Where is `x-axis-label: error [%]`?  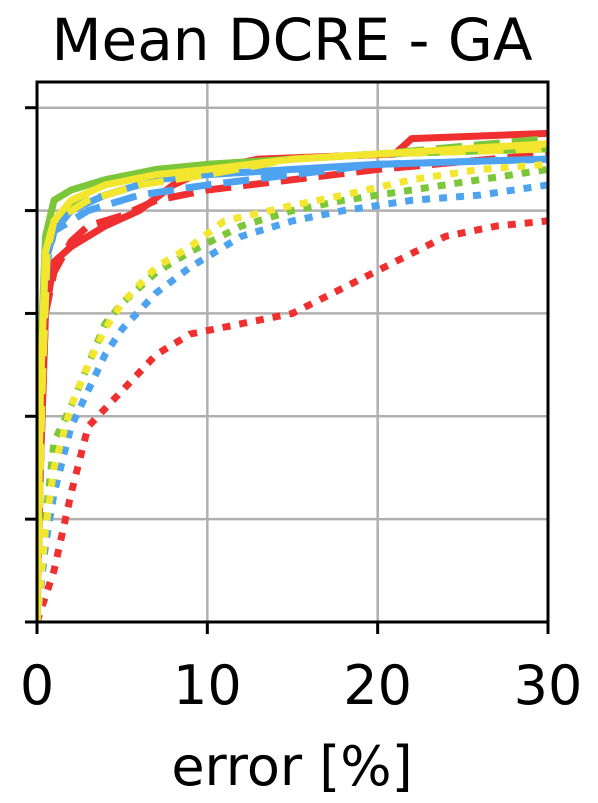
x-axis-label: error [%] is located at coordinates (291, 766).